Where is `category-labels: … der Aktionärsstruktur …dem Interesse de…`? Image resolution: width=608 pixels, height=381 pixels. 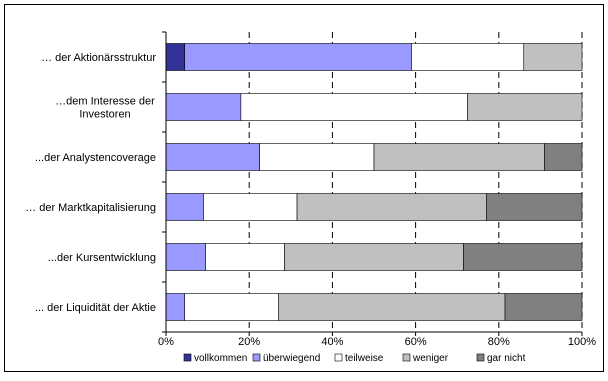 category-labels: … der Aktionärsstruktur …dem Interesse de… is located at coordinates (90, 183).